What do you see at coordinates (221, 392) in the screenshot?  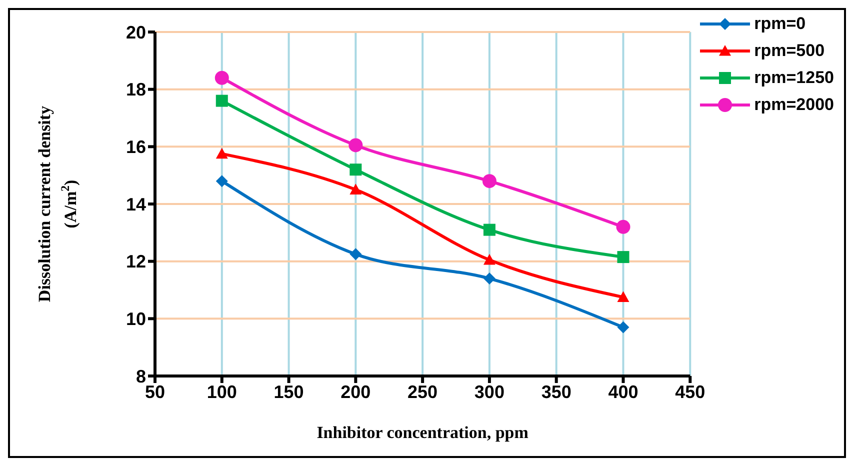 I see `x-tick-label: 100` at bounding box center [221, 392].